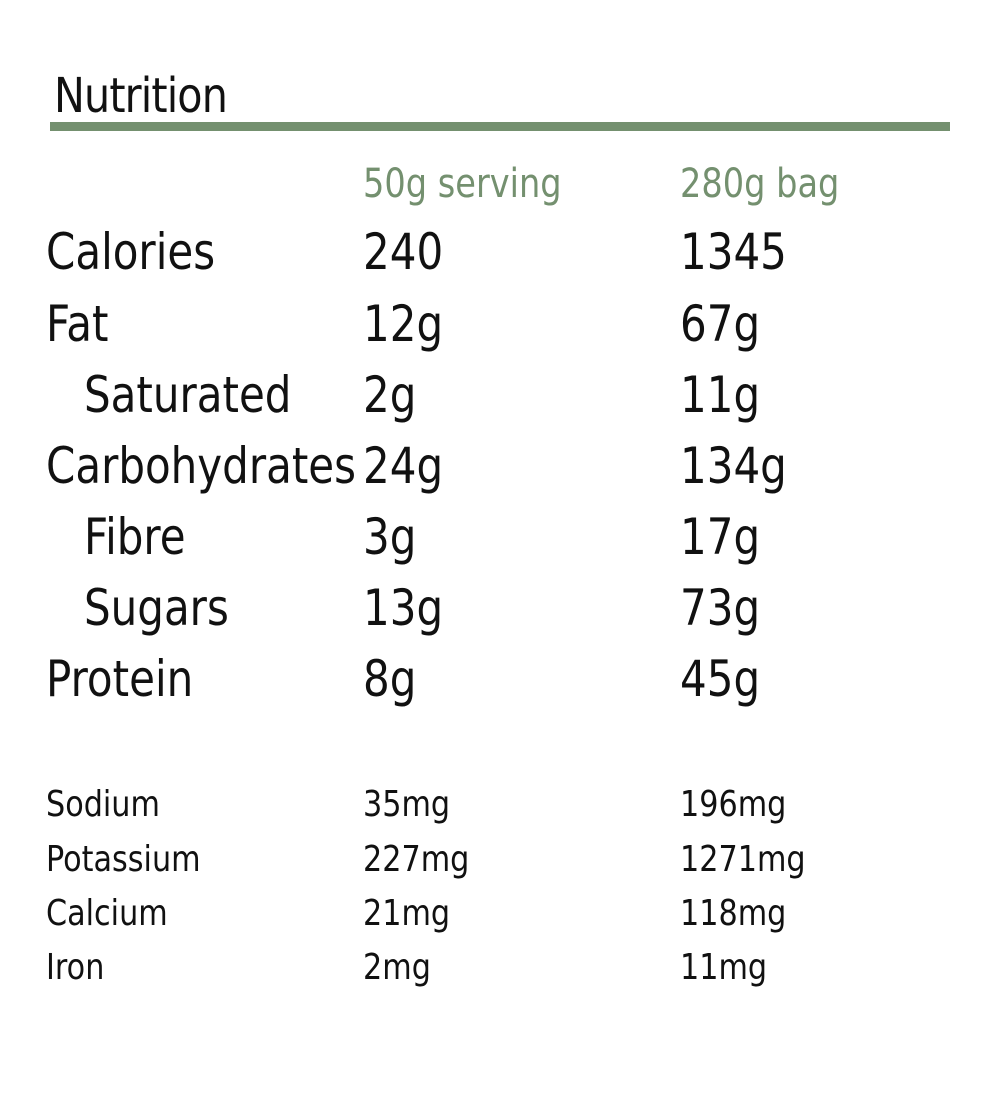 The width and height of the screenshot is (1000, 1100). What do you see at coordinates (733, 913) in the screenshot?
I see `bag-value: 118mg` at bounding box center [733, 913].